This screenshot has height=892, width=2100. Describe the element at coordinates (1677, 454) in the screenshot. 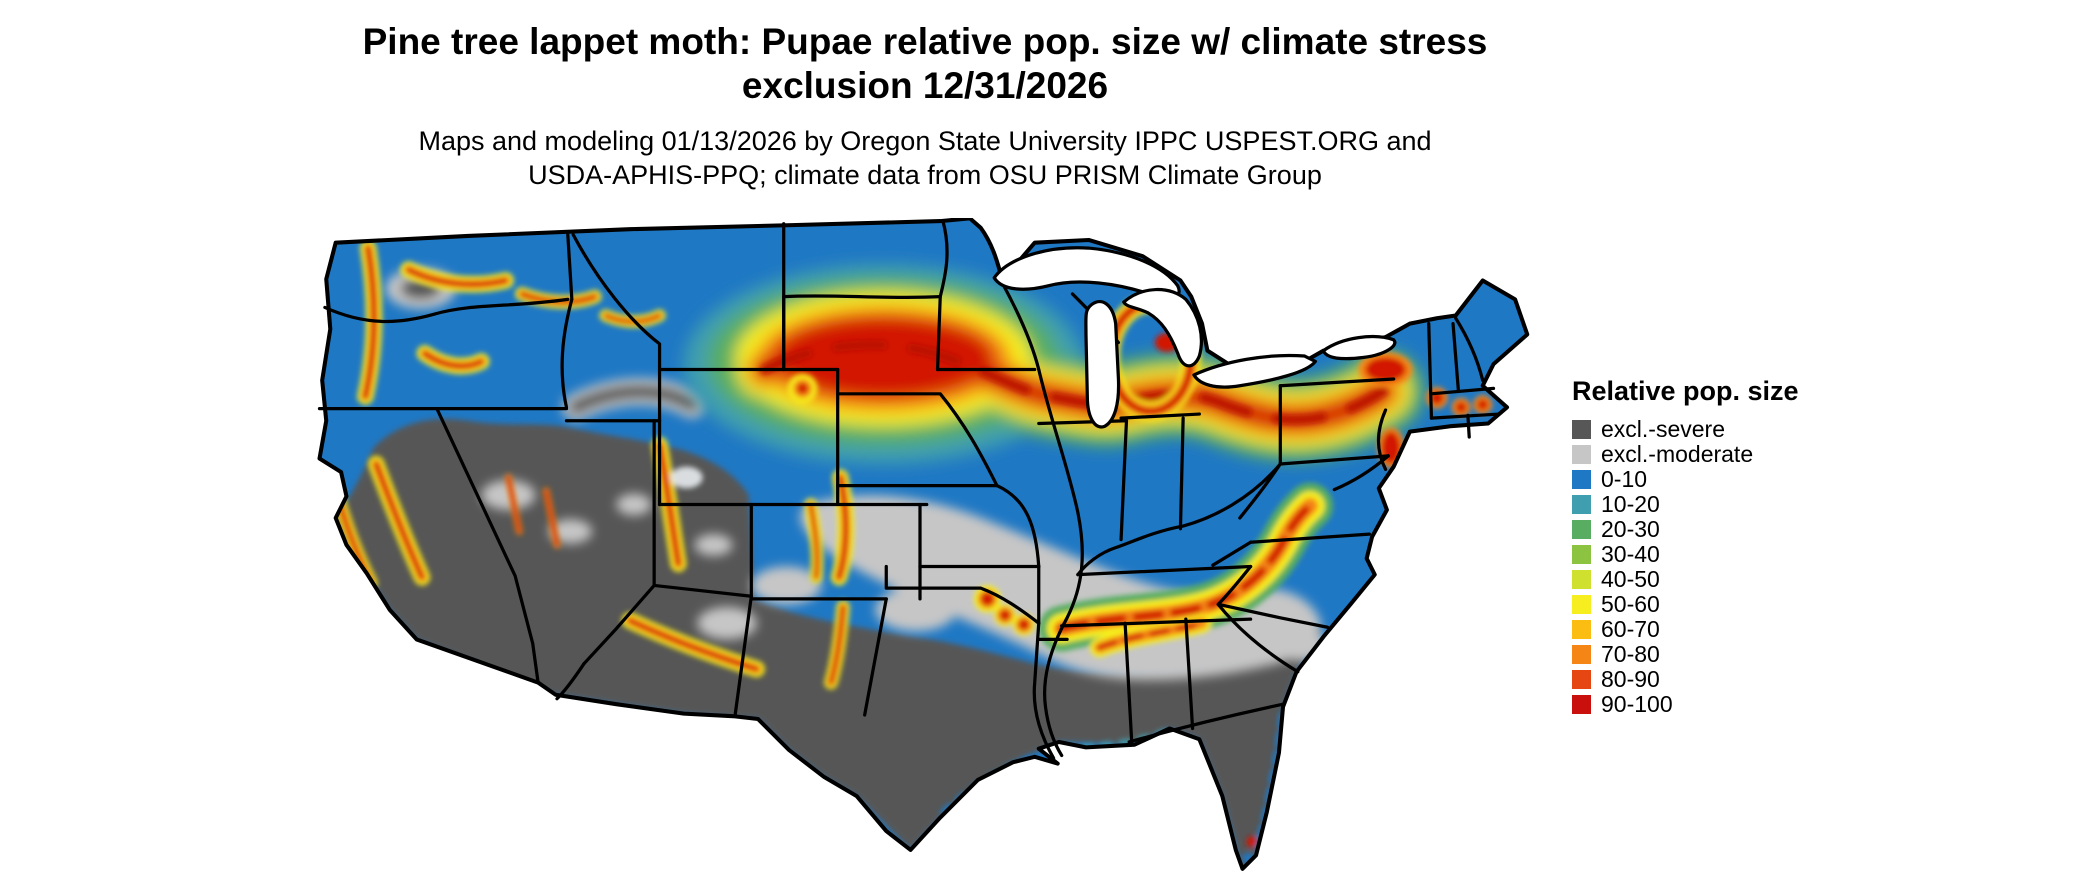

I see `legend-label: excl.-moderate` at that location.